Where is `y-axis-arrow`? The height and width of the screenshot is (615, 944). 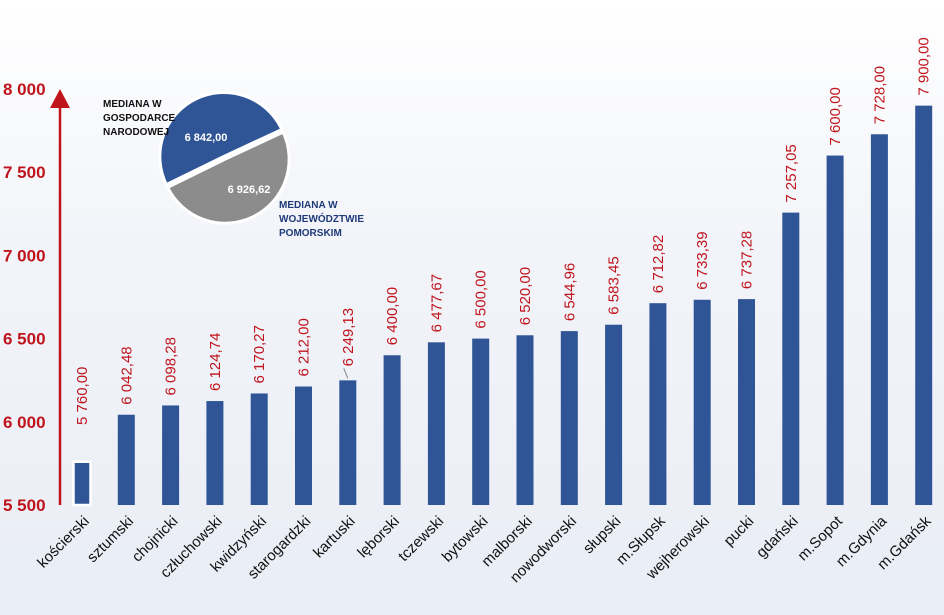
y-axis-arrow is located at coordinates (60, 98).